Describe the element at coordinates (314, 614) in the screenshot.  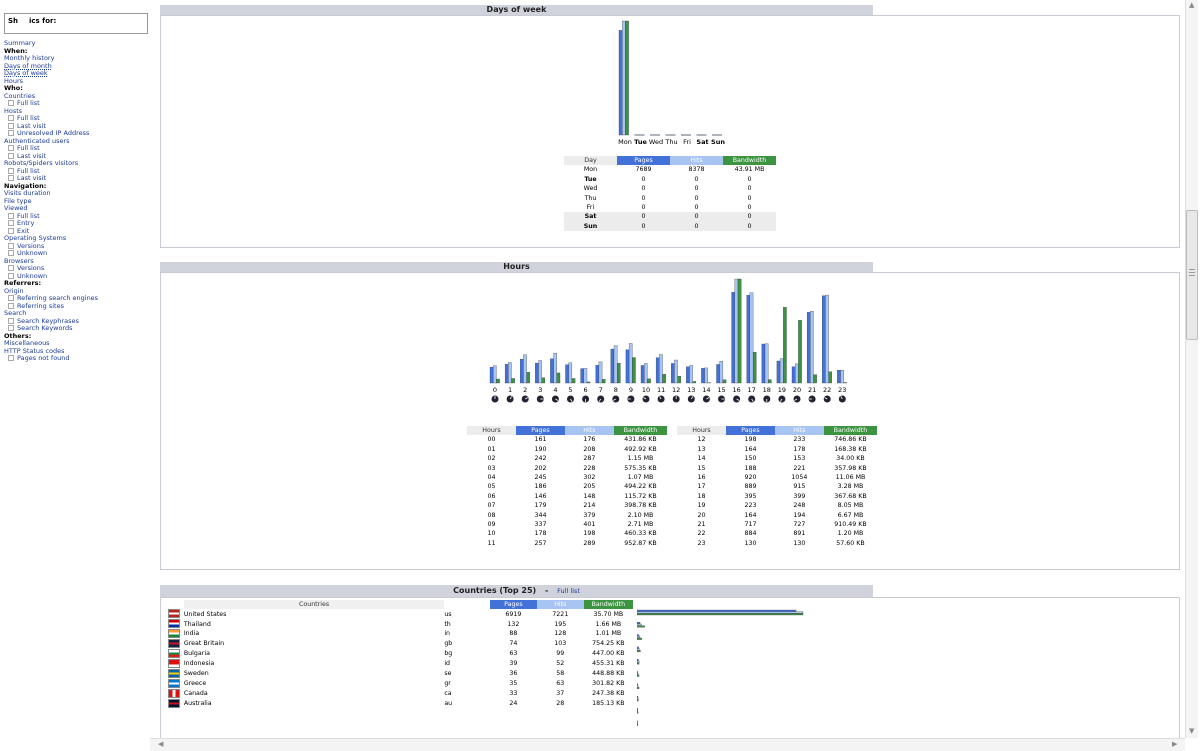
I see `country-name: United States` at that location.